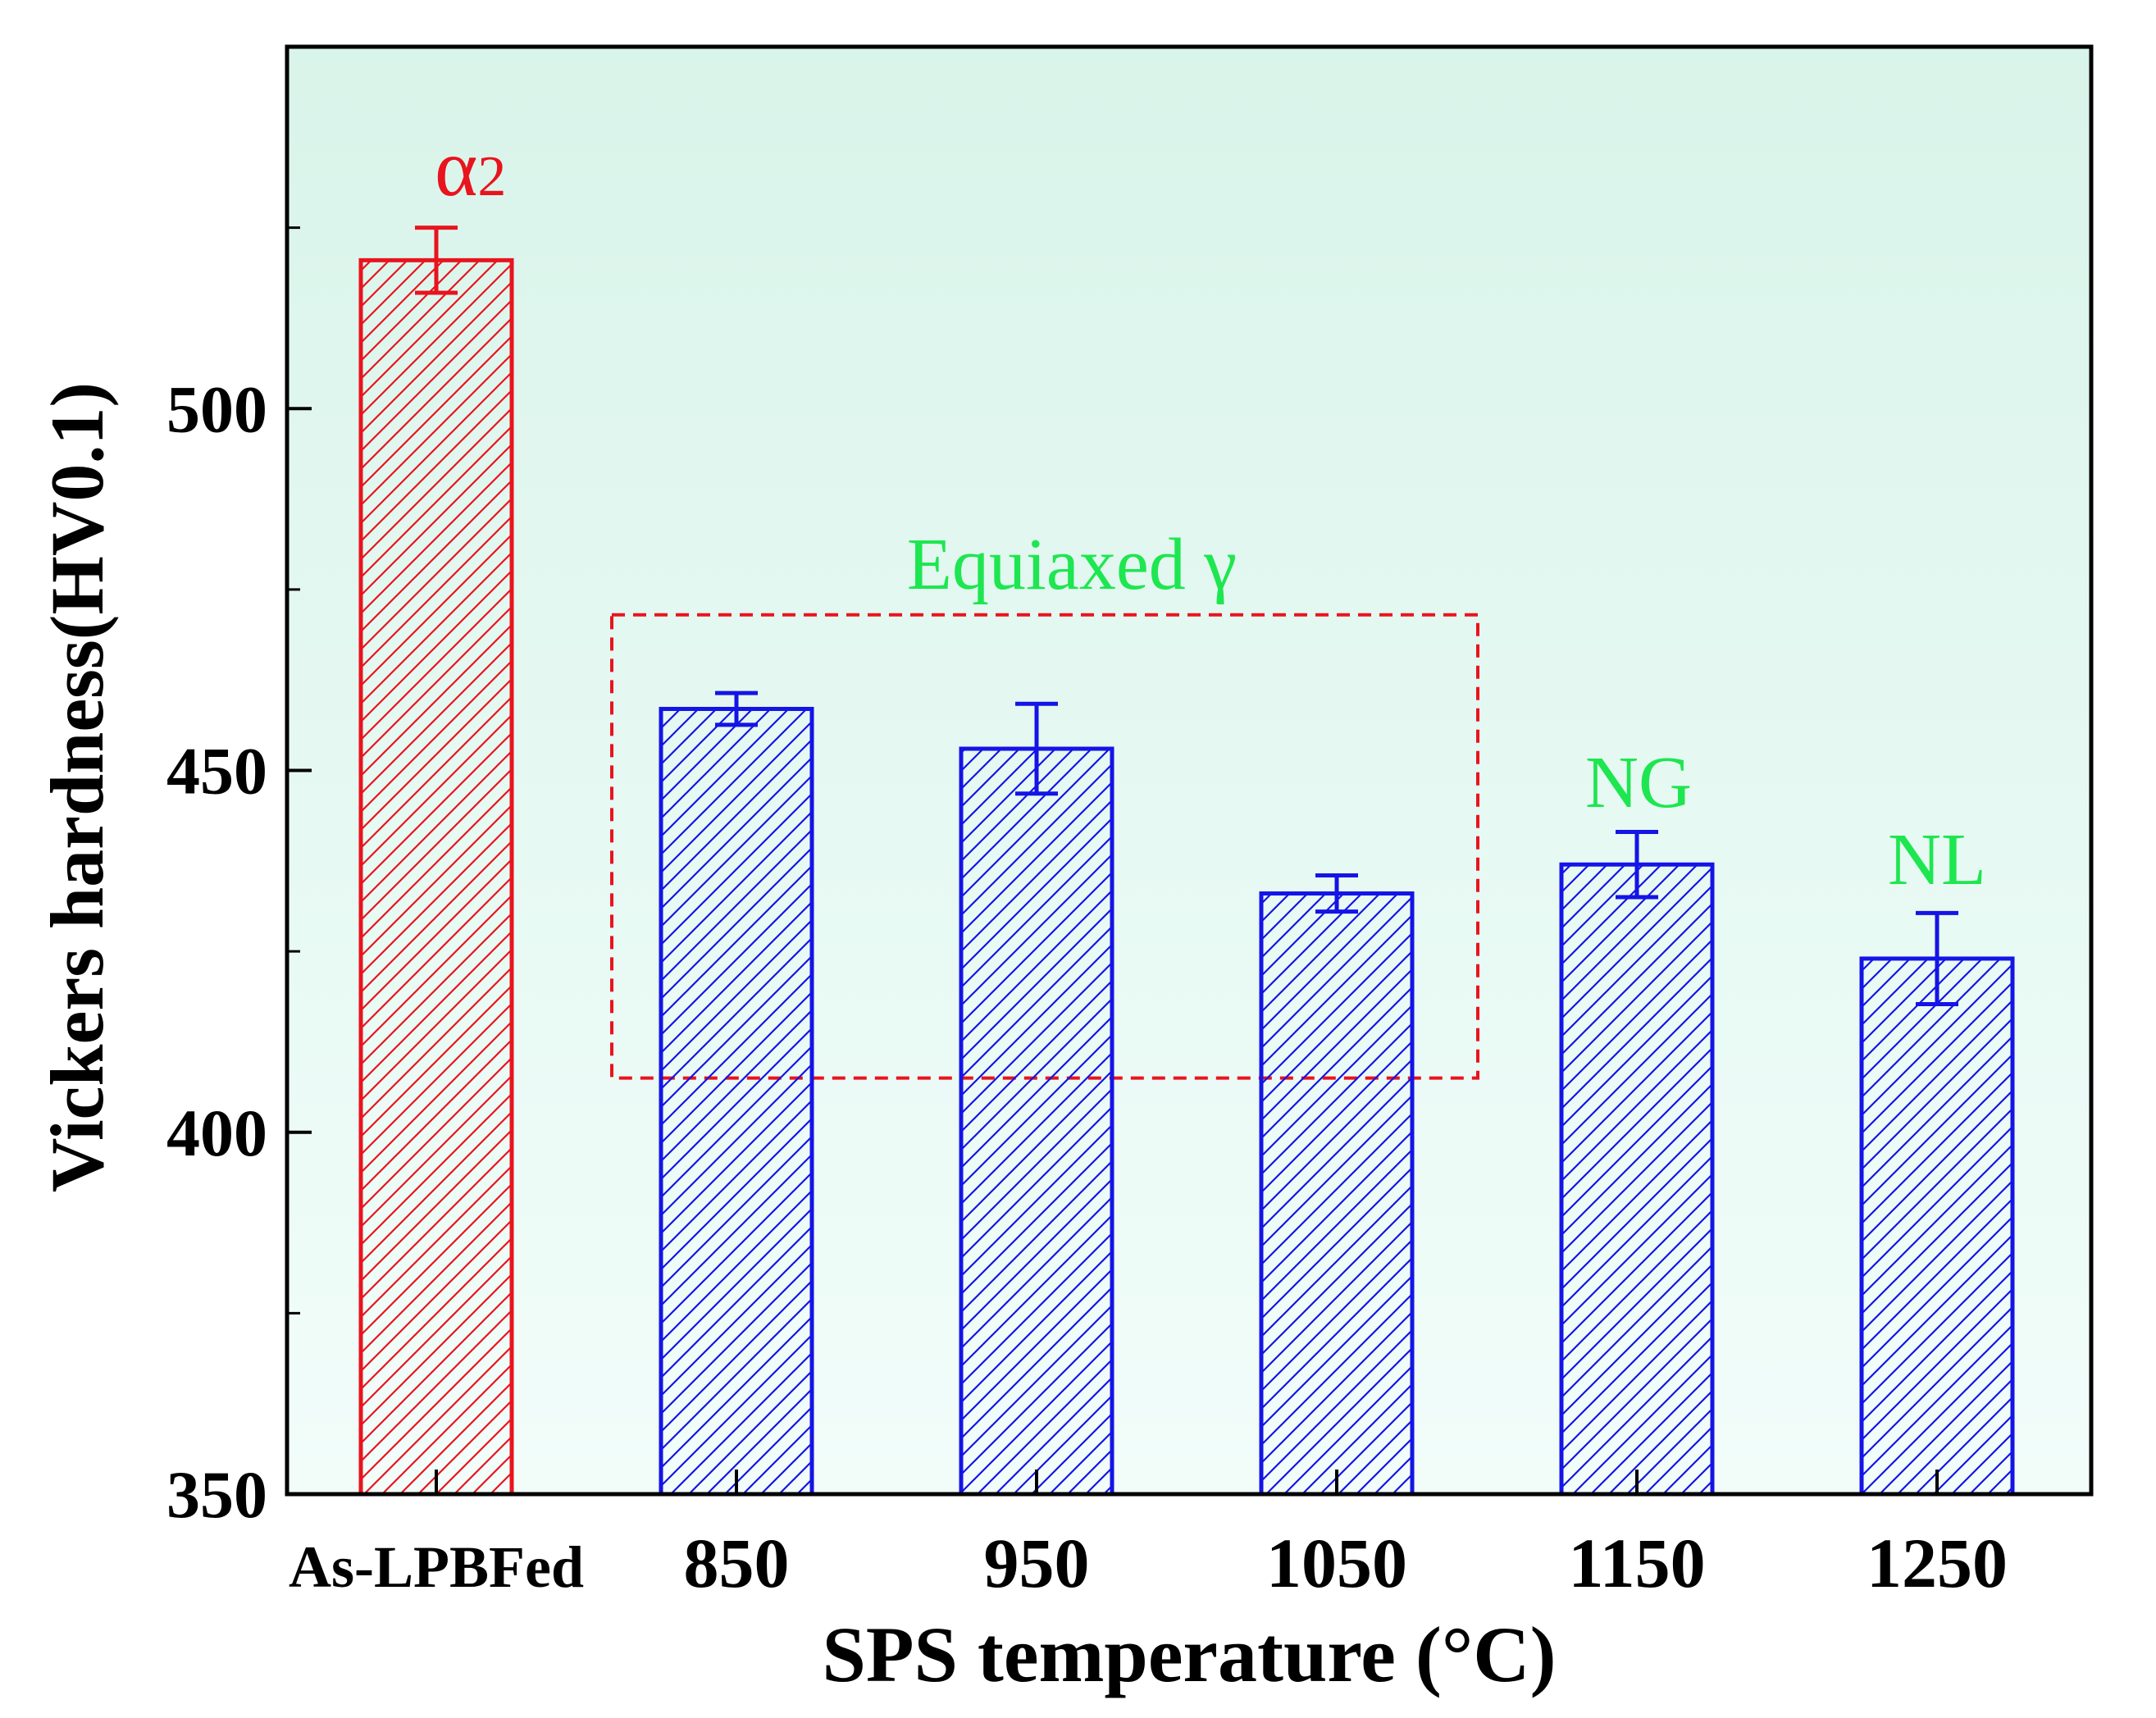  Describe the element at coordinates (77, 787) in the screenshot. I see `y-axis-title: Vickers hardness(HV0.1)` at that location.